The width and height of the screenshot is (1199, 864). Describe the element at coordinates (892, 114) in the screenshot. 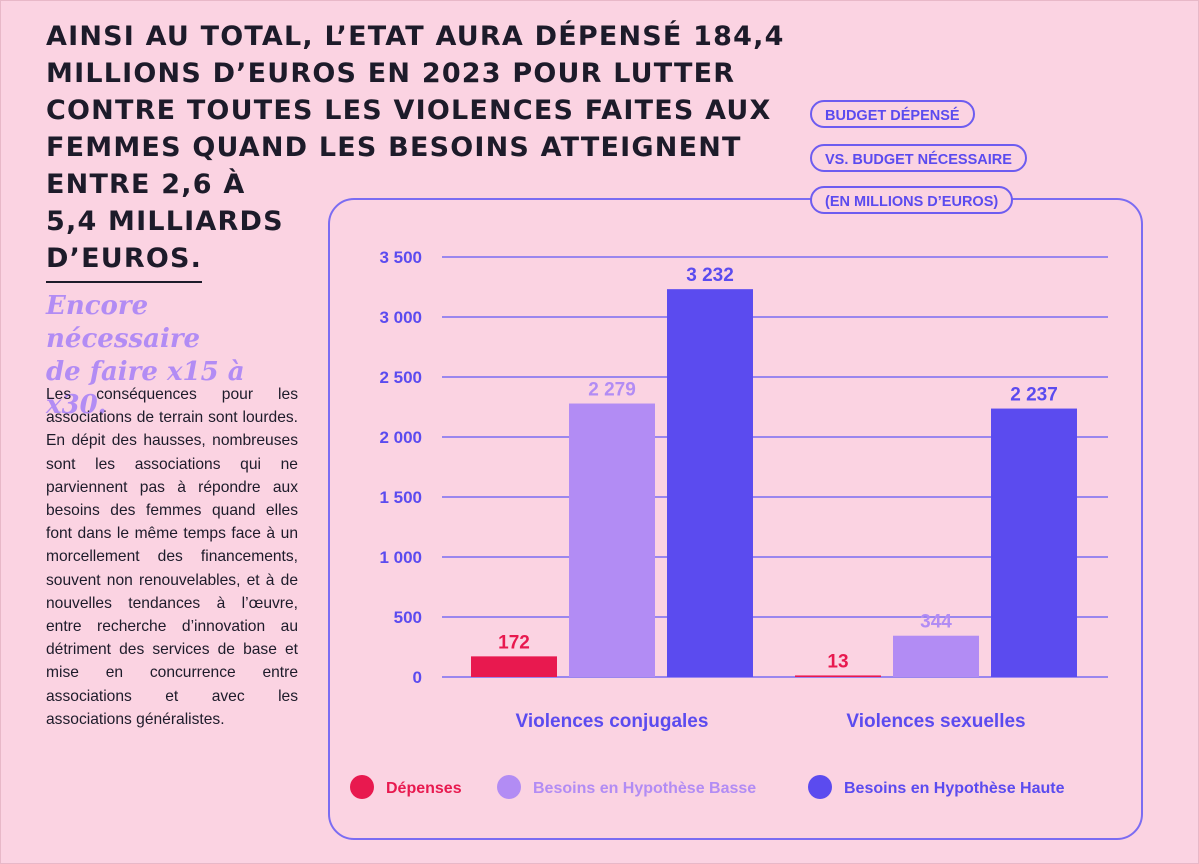

I see `chart-title-pill: BUDGET DÉPENSÉ` at that location.